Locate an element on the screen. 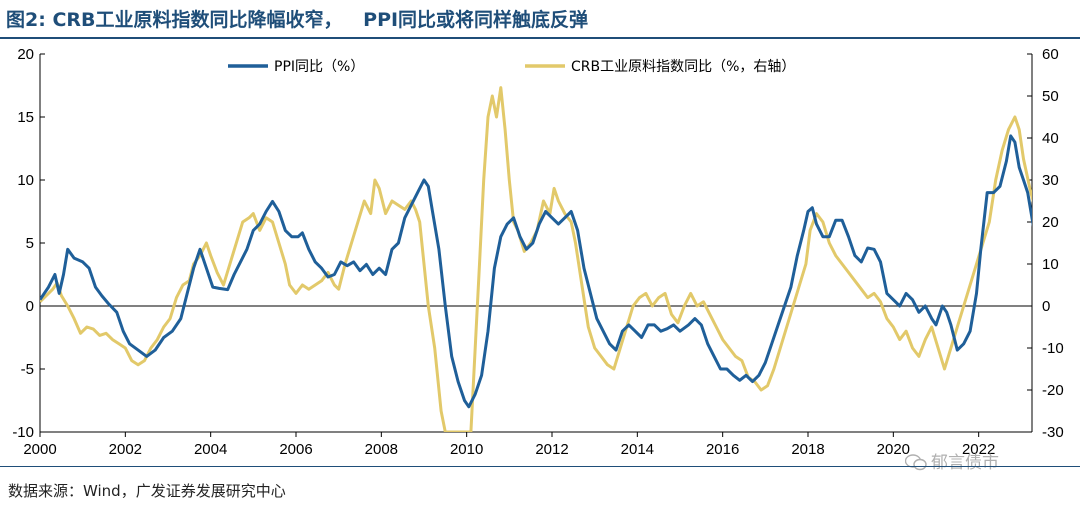  figure-number: 图2: is located at coordinates (26, 20).